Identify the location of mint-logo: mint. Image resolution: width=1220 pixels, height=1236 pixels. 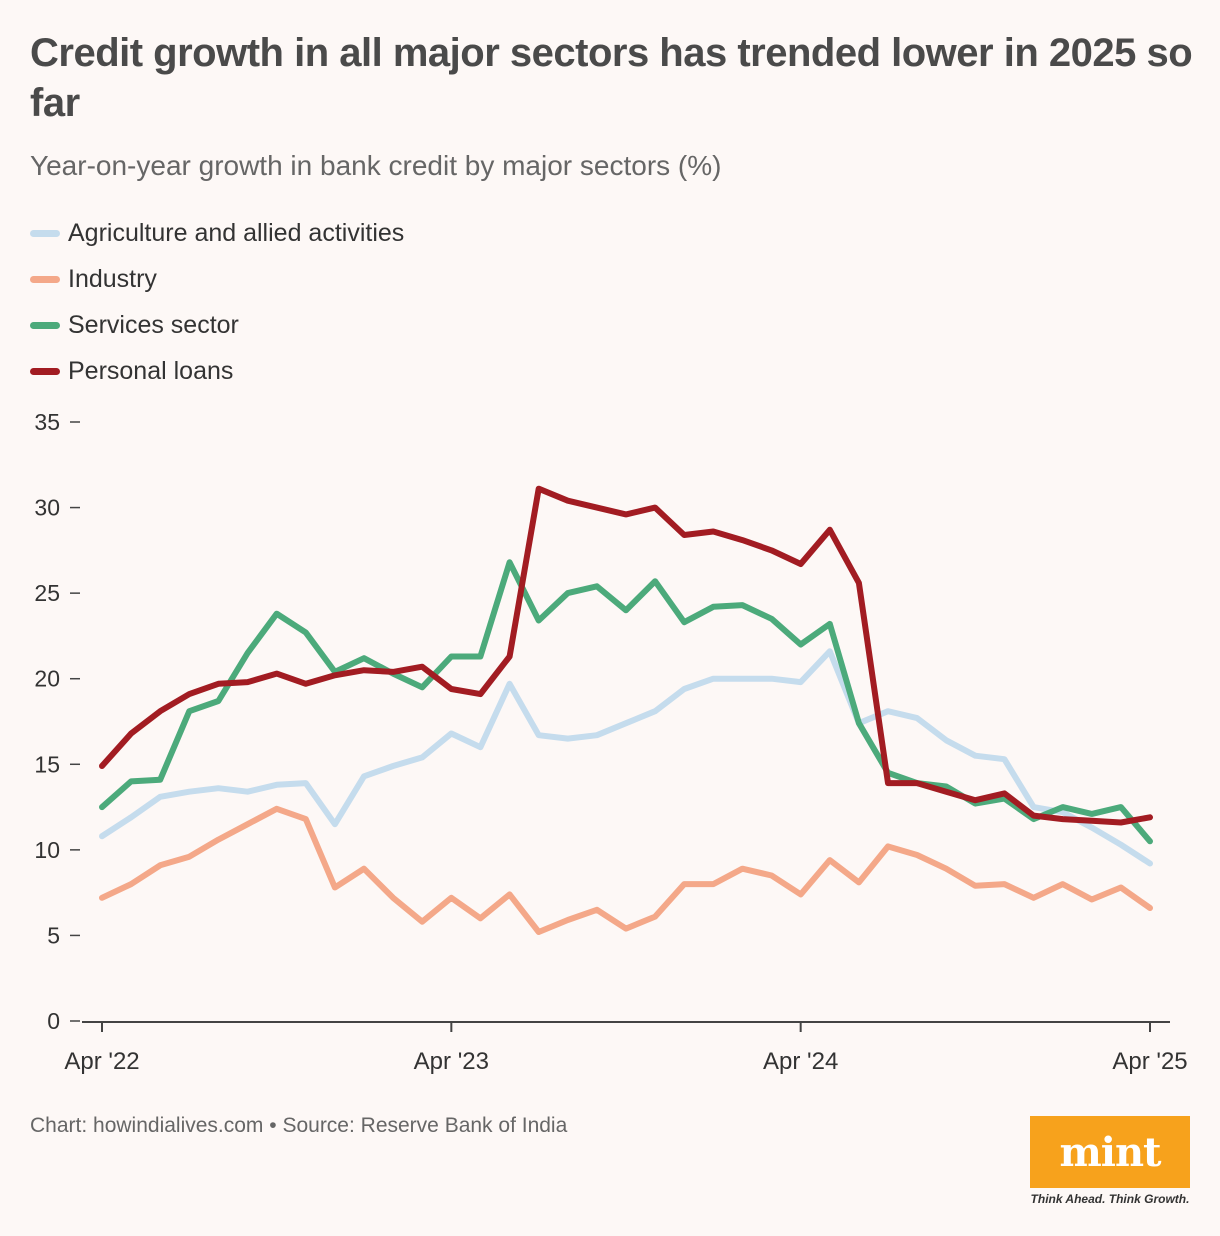
(1110, 1152).